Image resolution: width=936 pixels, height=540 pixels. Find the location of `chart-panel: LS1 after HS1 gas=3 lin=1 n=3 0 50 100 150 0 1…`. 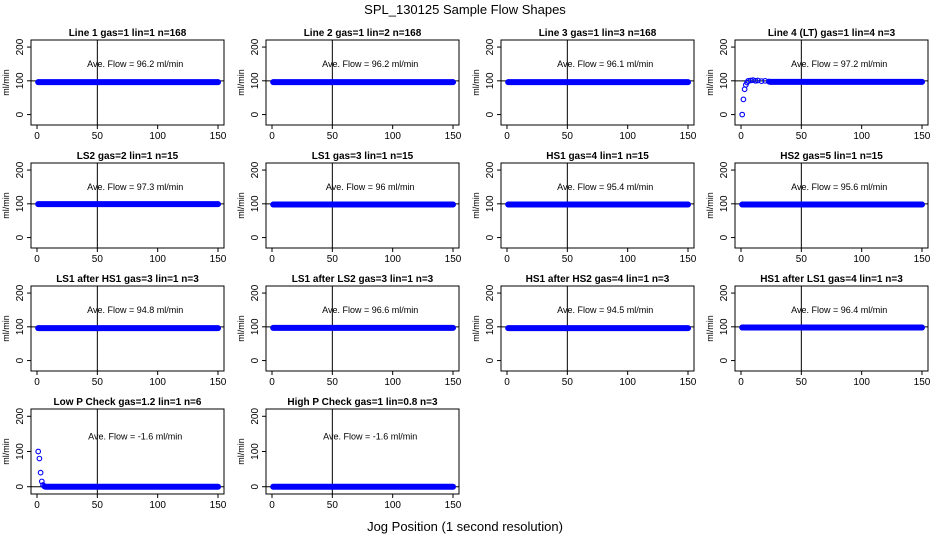

chart-panel: LS1 after HS1 gas=3 lin=1 n=3 0 50 100 150 0 1… is located at coordinates (114, 331).